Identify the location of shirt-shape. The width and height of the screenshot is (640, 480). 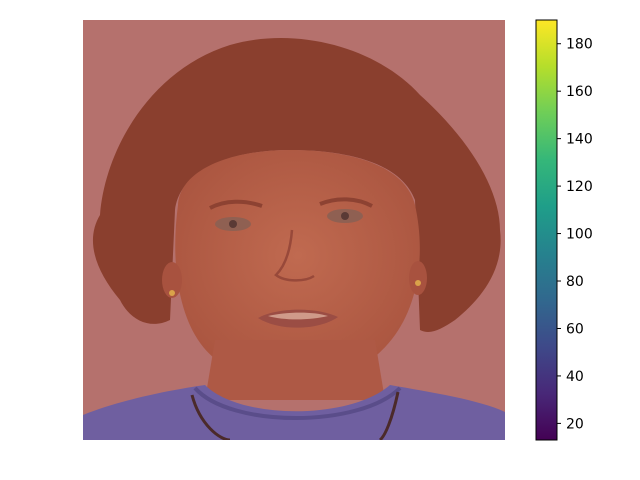
(294, 412).